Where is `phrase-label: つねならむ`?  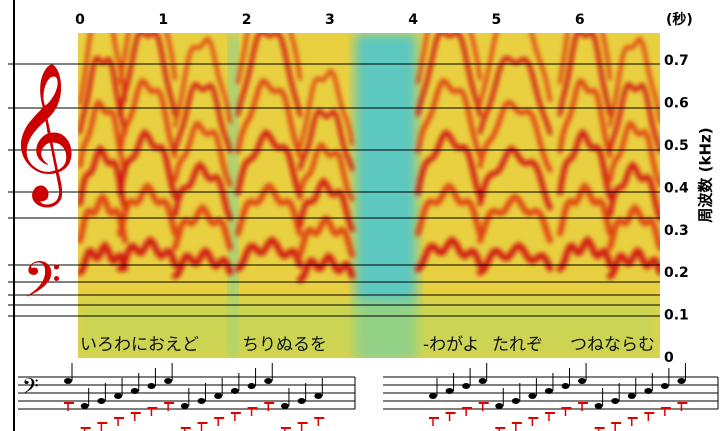 phrase-label: つねならむ is located at coordinates (612, 345).